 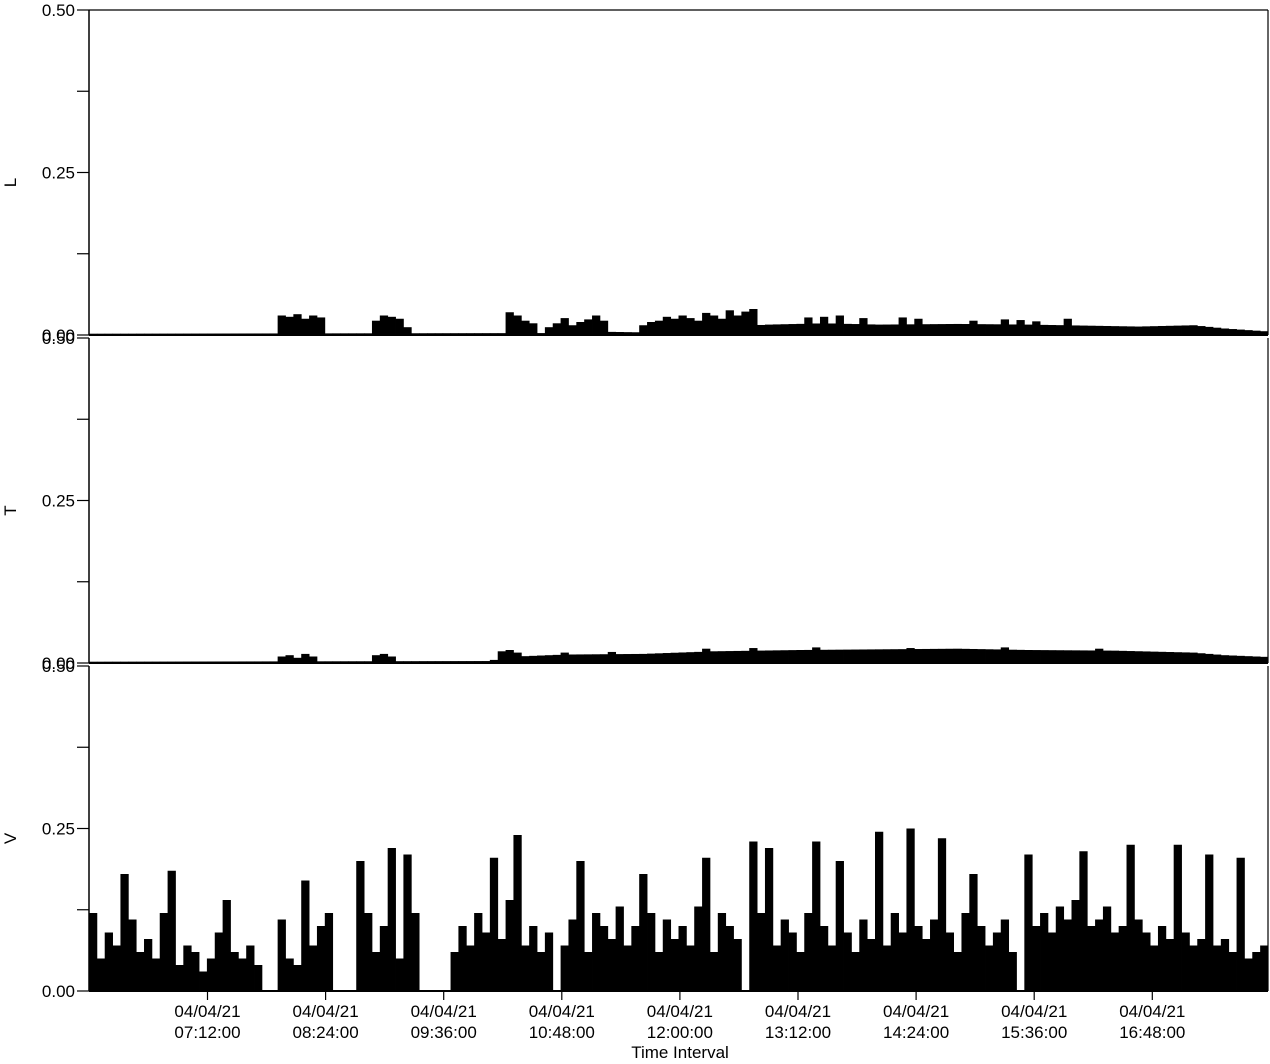 I want to click on y-tick-label: 0.25, so click(x=58, y=173).